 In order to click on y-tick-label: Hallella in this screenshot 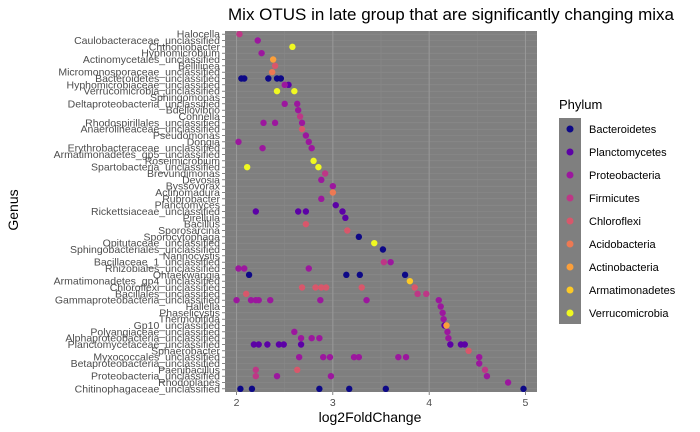, I will do `click(203, 307)`.